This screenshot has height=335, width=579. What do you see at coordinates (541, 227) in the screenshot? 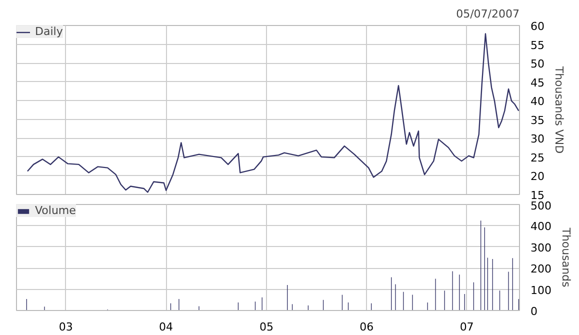
I see `y-tick-label: 400` at bounding box center [541, 227].